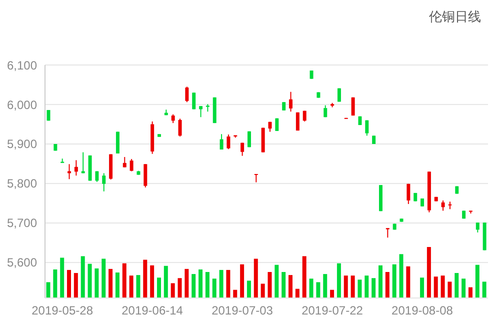 The width and height of the screenshot is (503, 331). Describe the element at coordinates (22, 65) in the screenshot. I see `y-tick-label: 6,100` at that location.